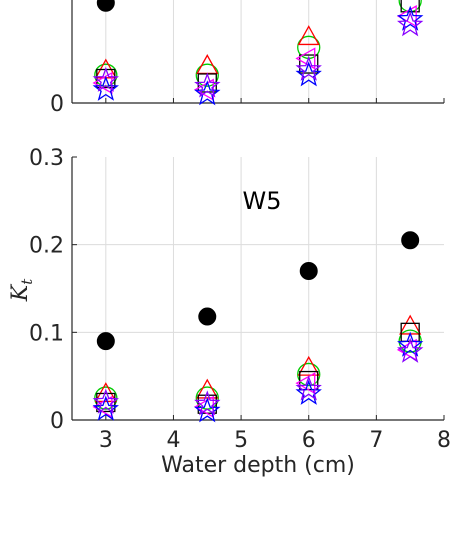 Image resolution: width=474 pixels, height=559 pixels. I want to click on y-tick-label: 0.3, so click(46, 158).